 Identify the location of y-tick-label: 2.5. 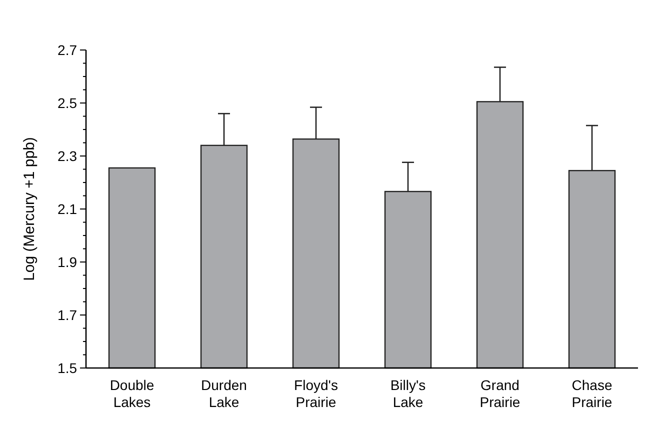
(68, 102).